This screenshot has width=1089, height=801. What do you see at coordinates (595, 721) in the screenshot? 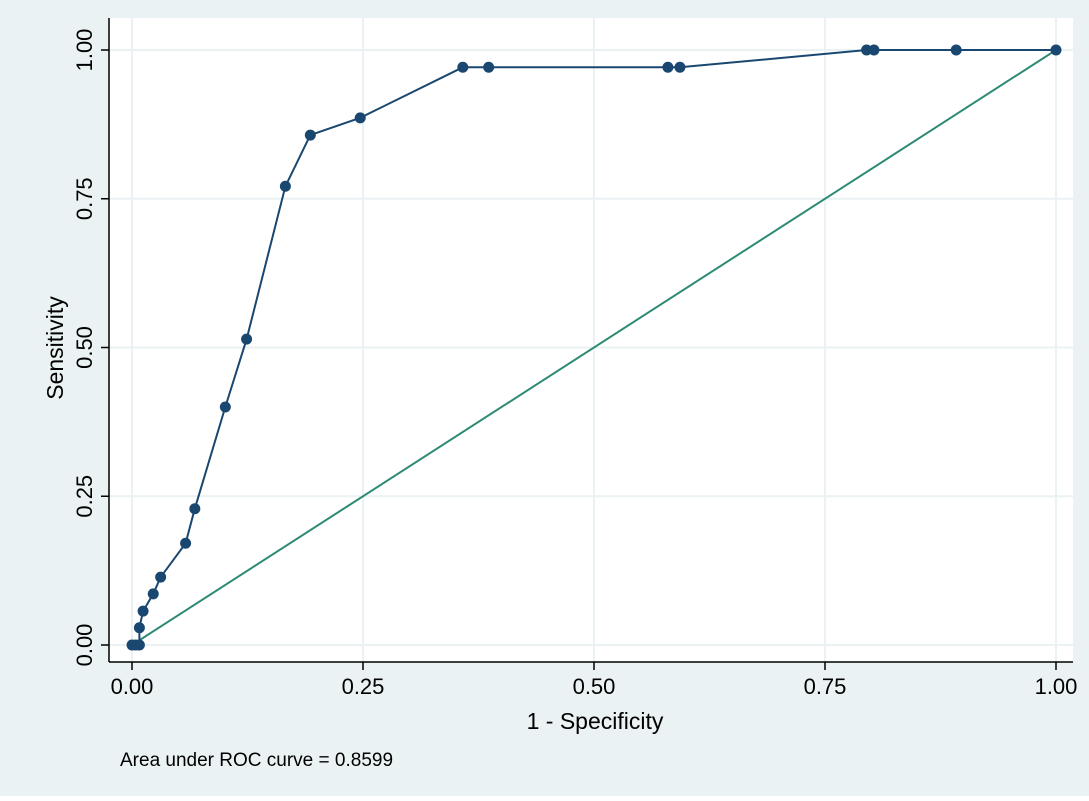
I see `x-axis-label: 1 - Specificity` at bounding box center [595, 721].